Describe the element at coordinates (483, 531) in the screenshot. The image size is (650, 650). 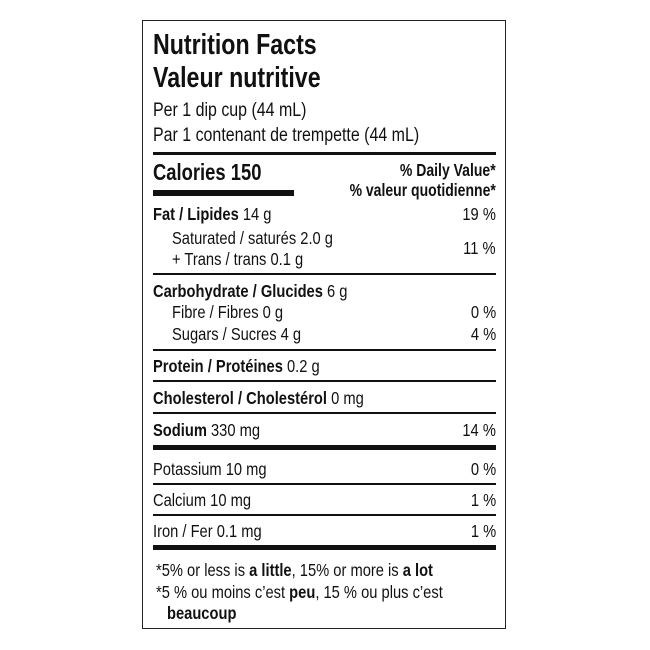
I see `iron-dv: 1 %` at that location.